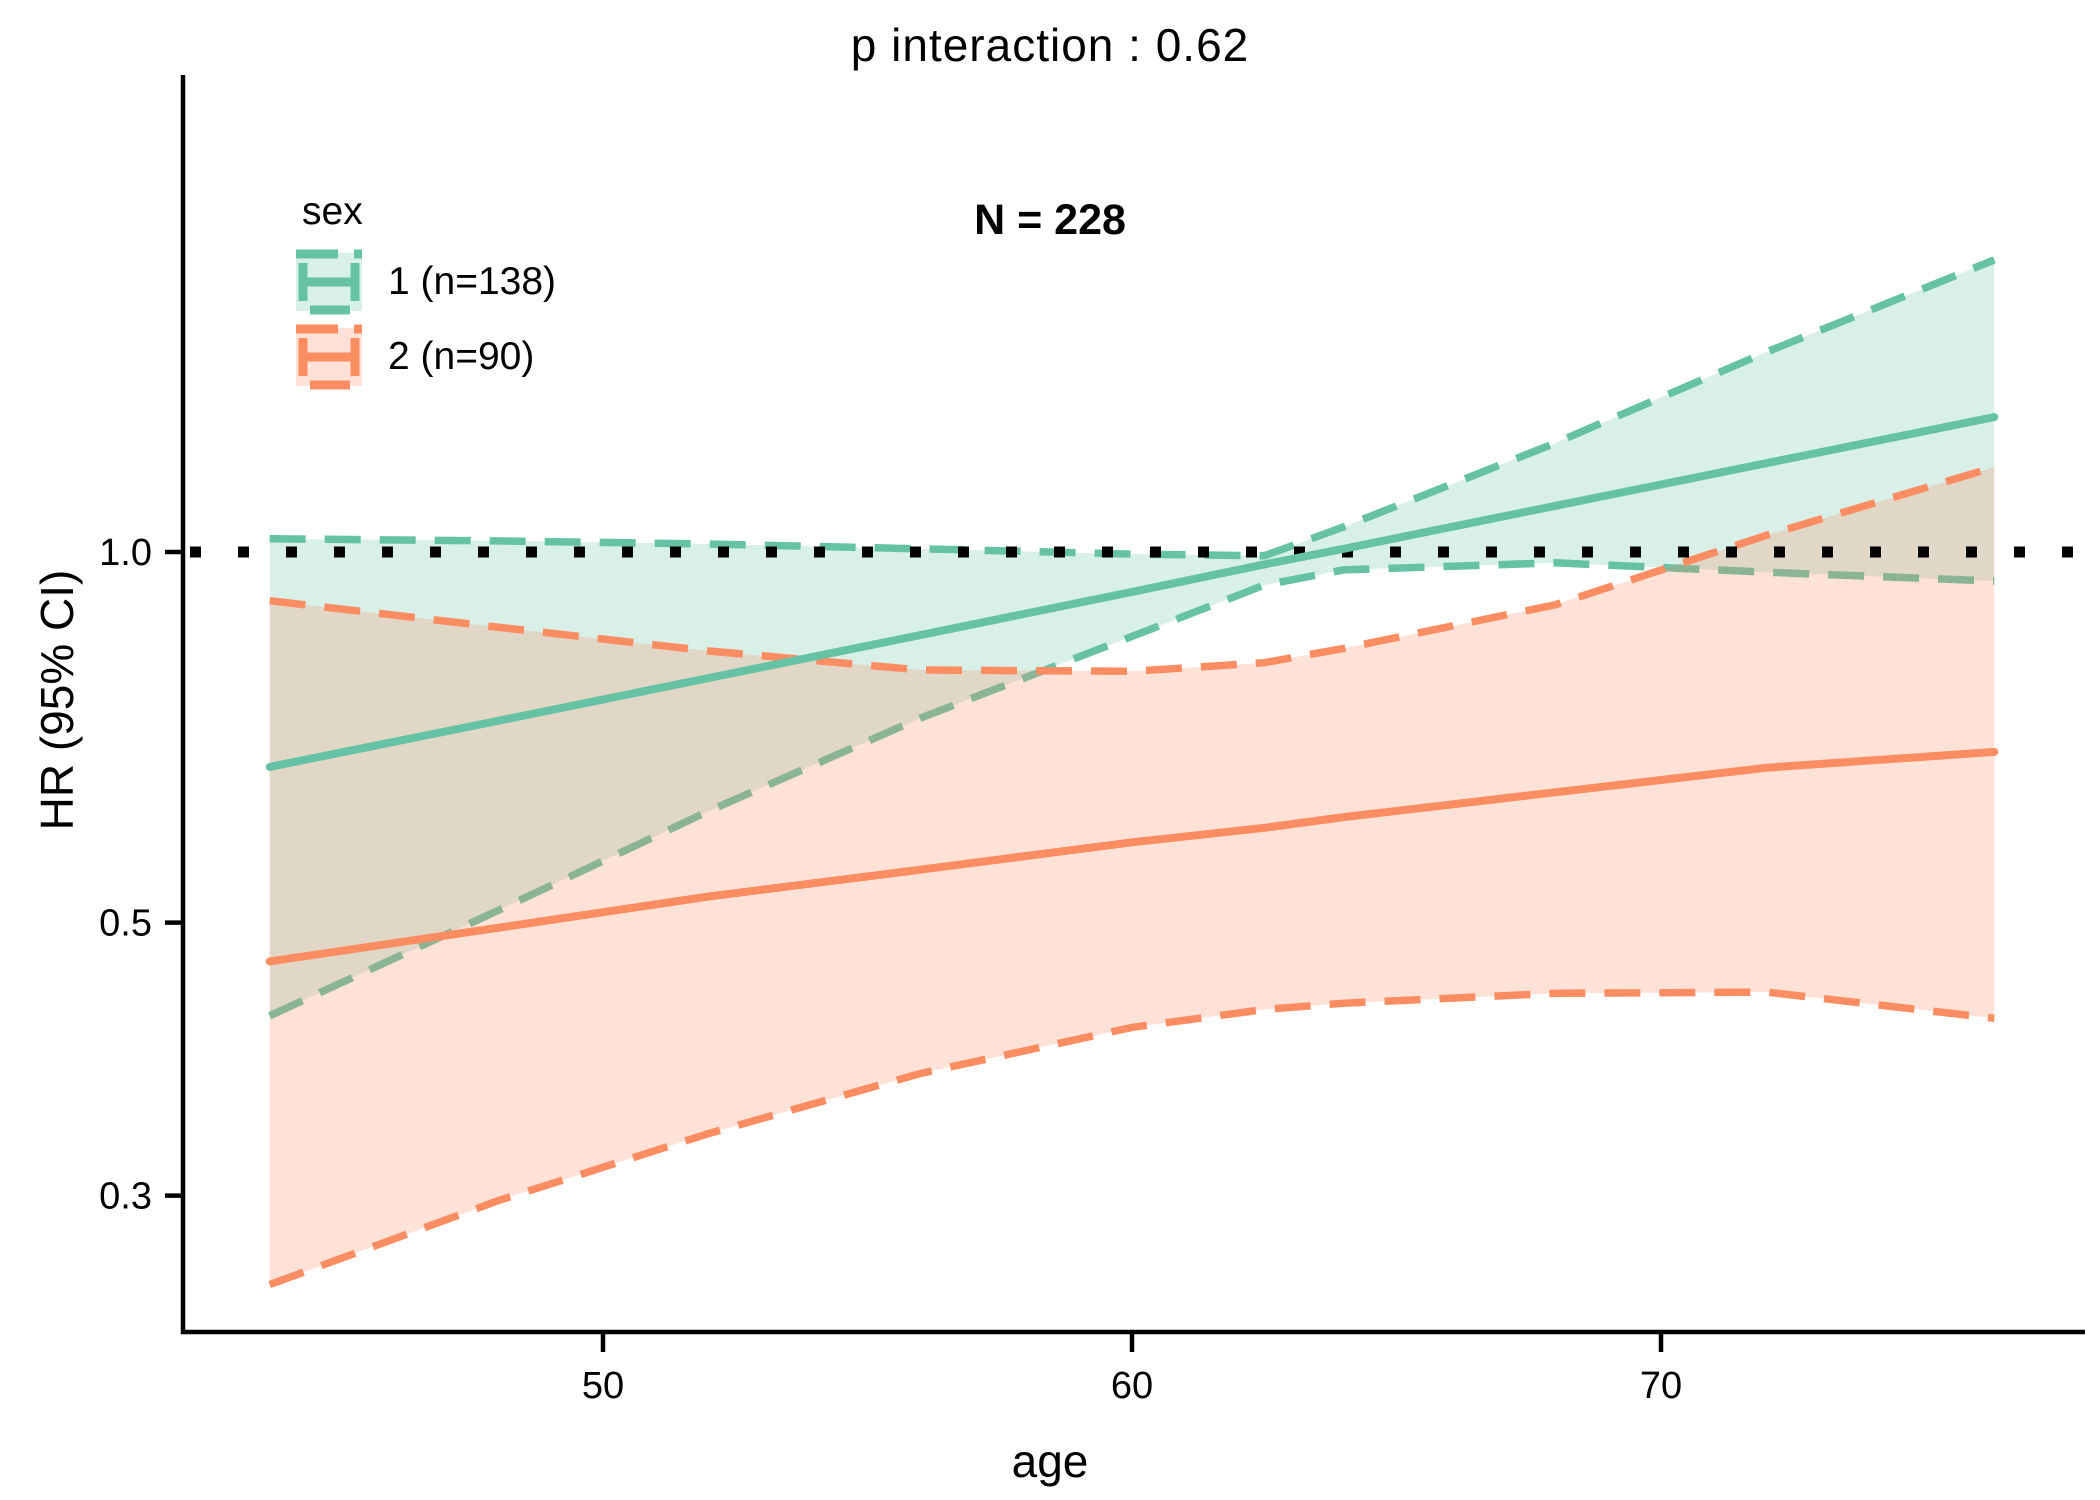 The image size is (2100, 1500). Describe the element at coordinates (1132, 856) in the screenshot. I see `hr-line-sex2` at that location.